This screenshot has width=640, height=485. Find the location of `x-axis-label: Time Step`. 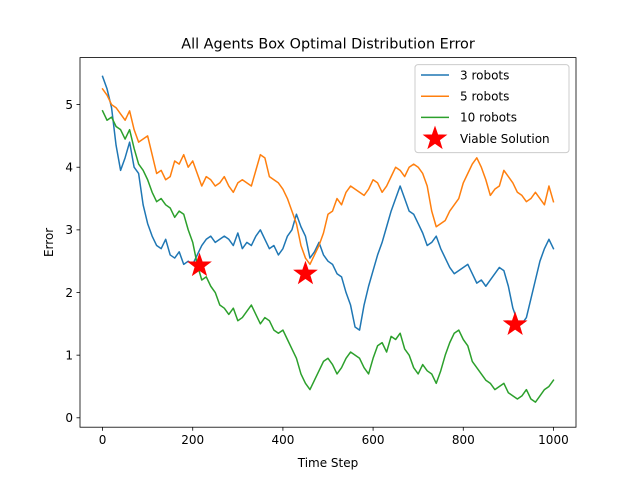

x-axis-label: Time Step is located at coordinates (328, 463).